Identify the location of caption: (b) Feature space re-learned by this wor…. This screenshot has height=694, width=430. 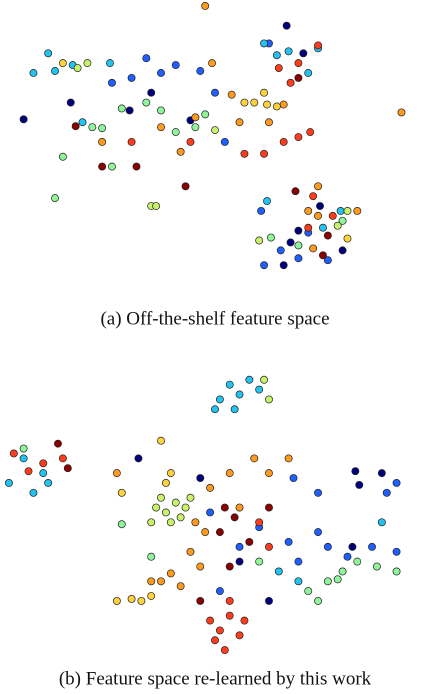
(215, 678).